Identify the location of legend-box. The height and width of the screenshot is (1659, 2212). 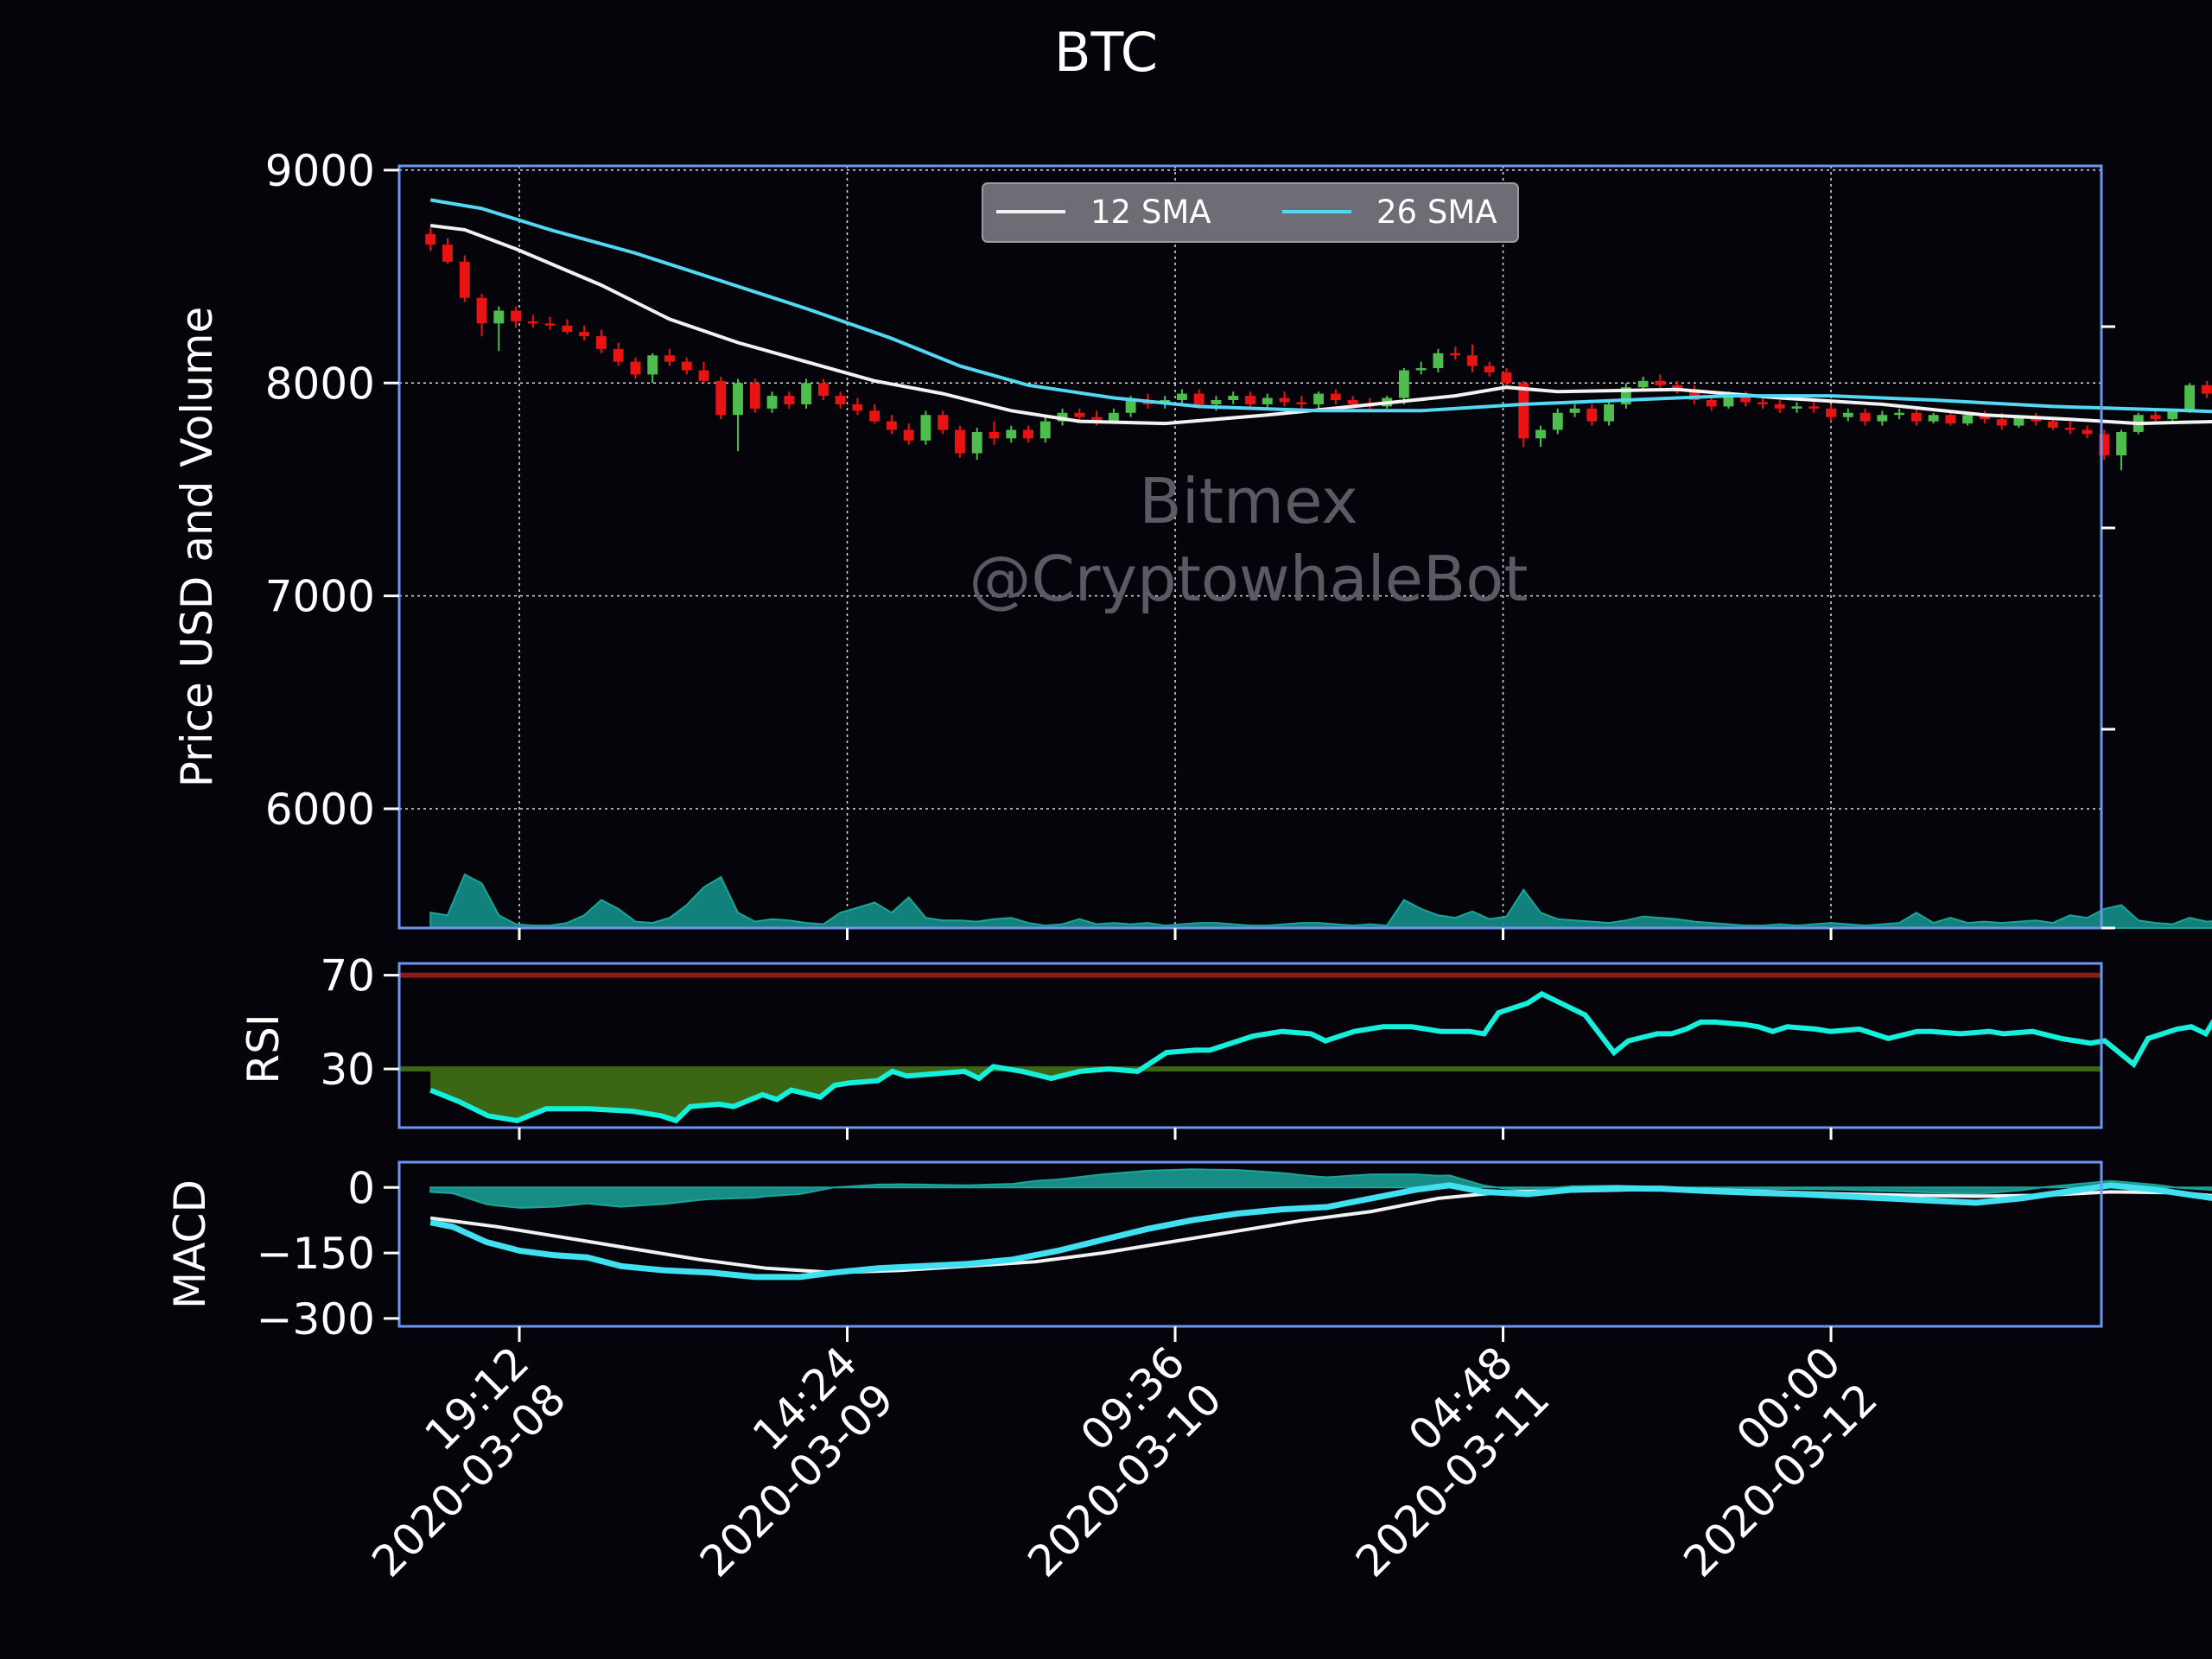
(1250, 212).